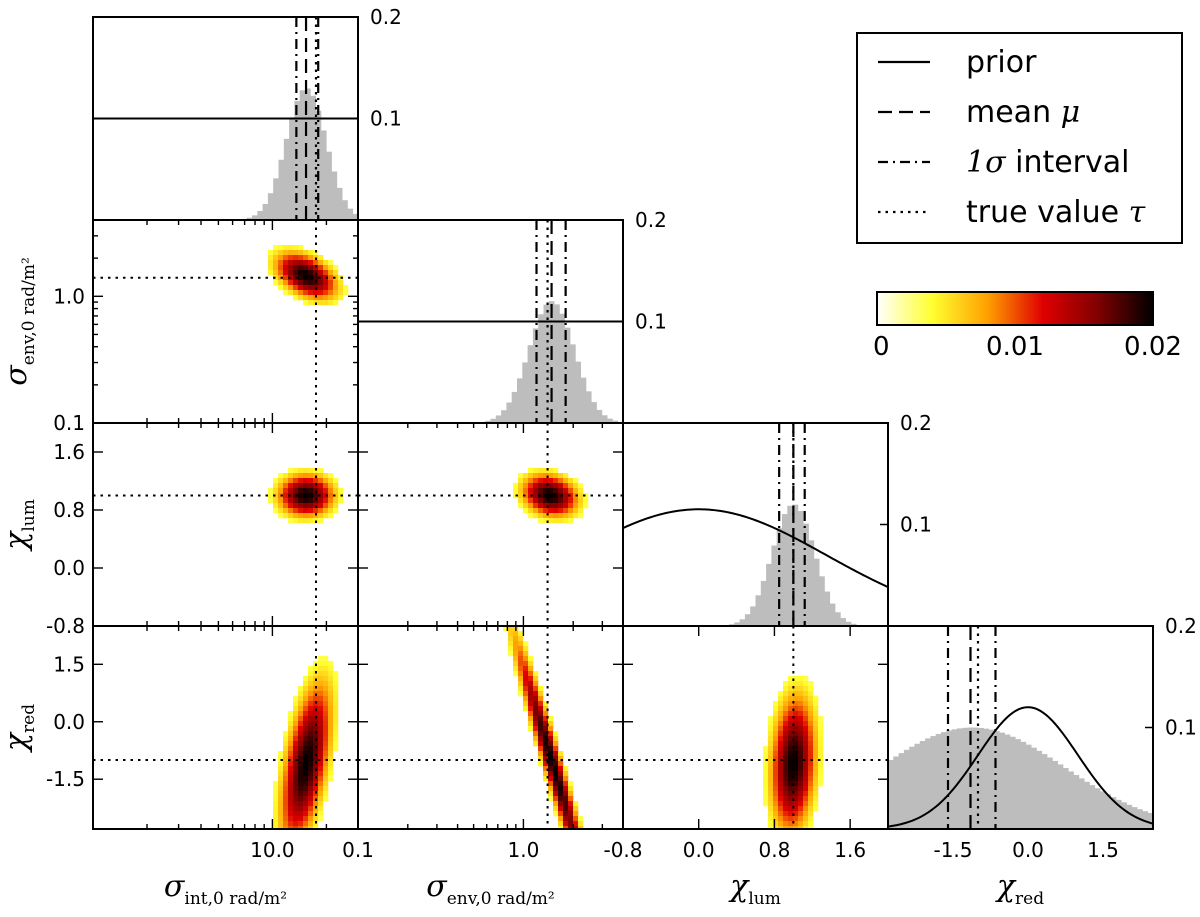  What do you see at coordinates (622, 850) in the screenshot?
I see `x-tick-label: -0.8` at bounding box center [622, 850].